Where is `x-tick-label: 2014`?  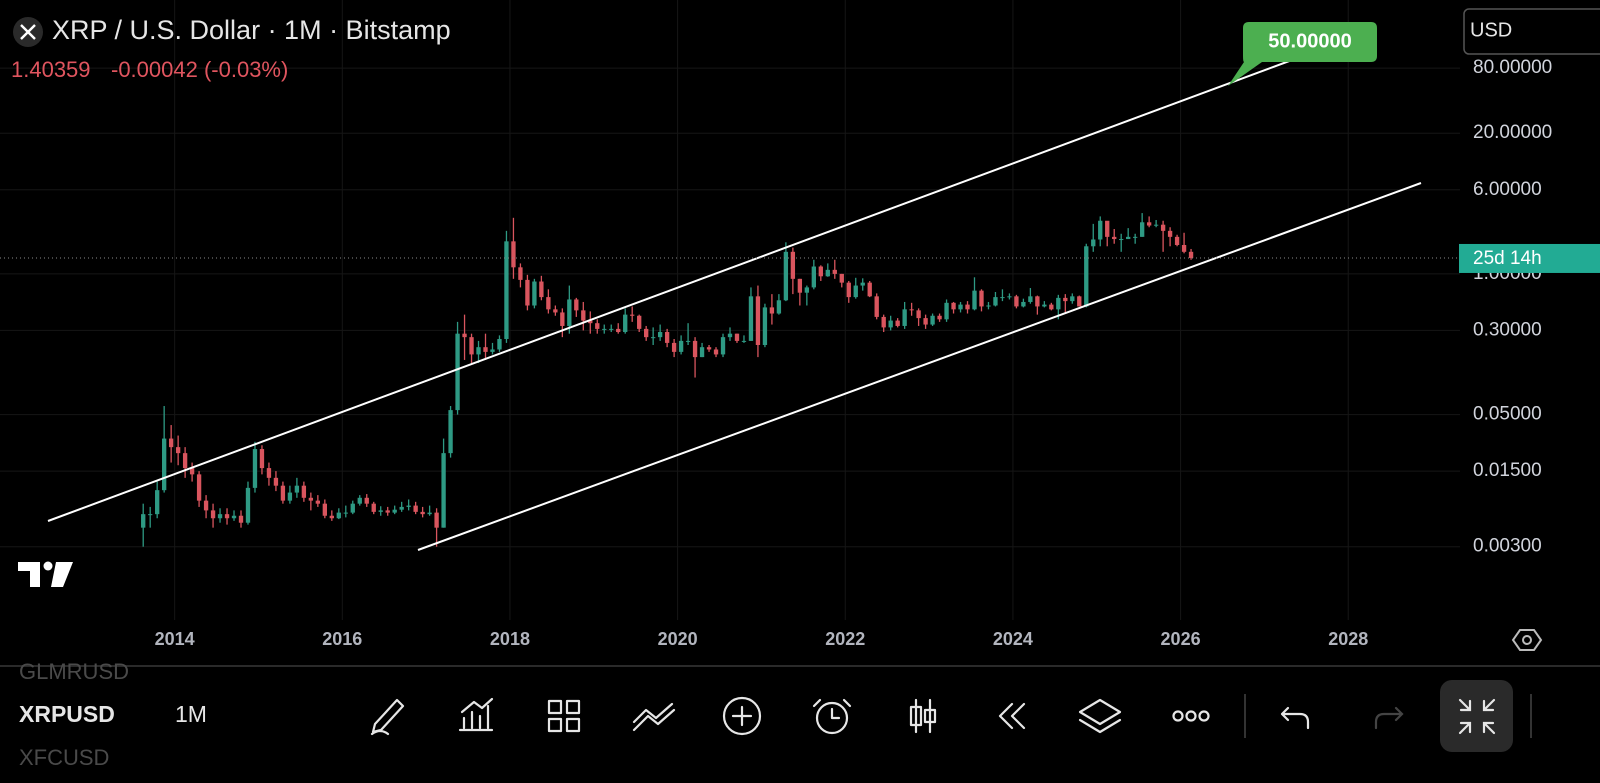 x-tick-label: 2014 is located at coordinates (175, 639).